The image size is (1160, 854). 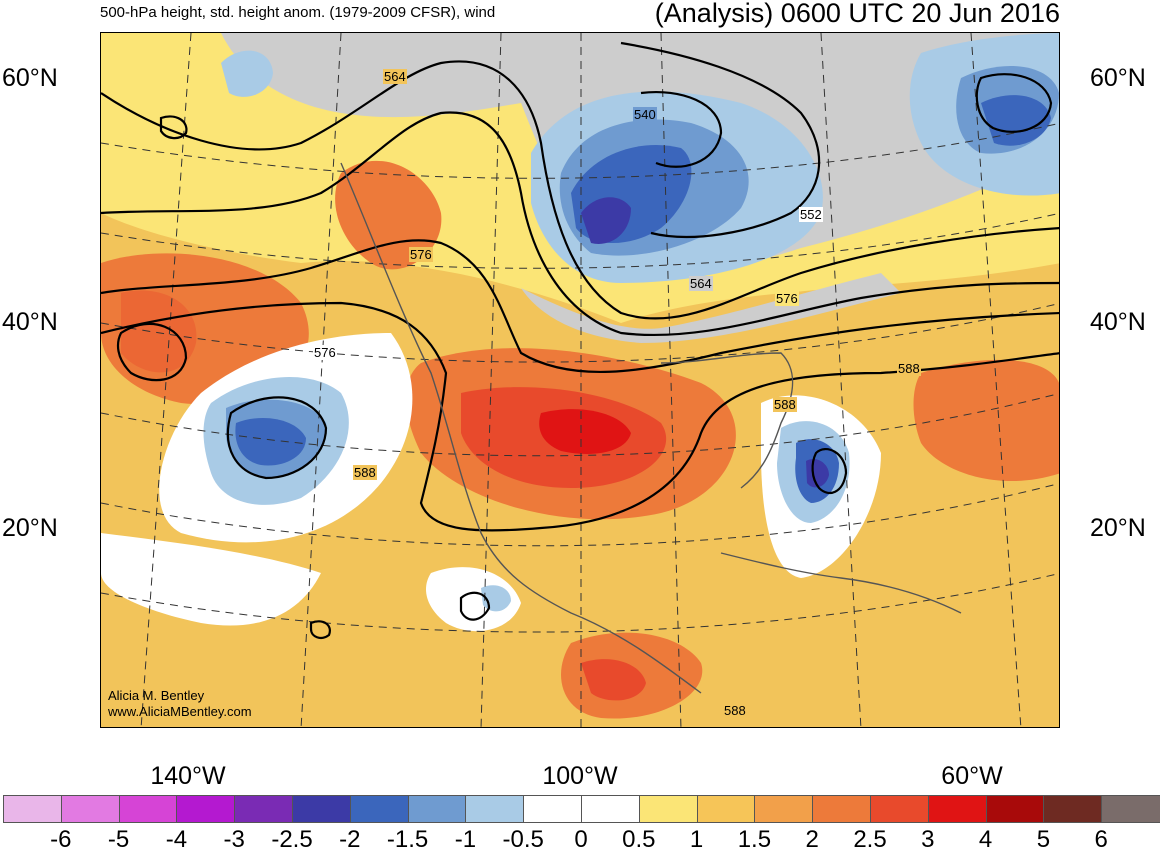 I want to click on colorbar-tick-label: 3, so click(x=928, y=839).